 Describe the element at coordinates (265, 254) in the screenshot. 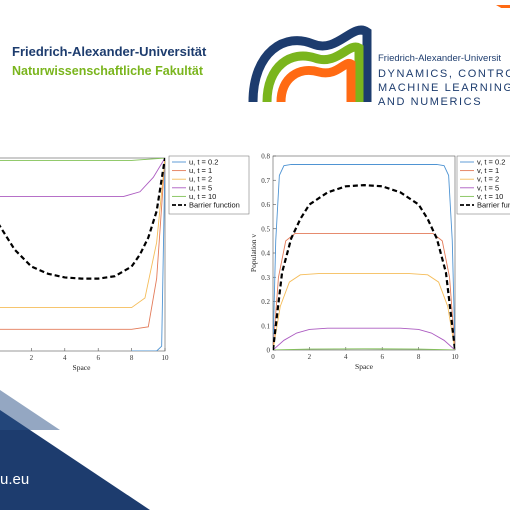

I see `y-tick-label: 0.4` at that location.